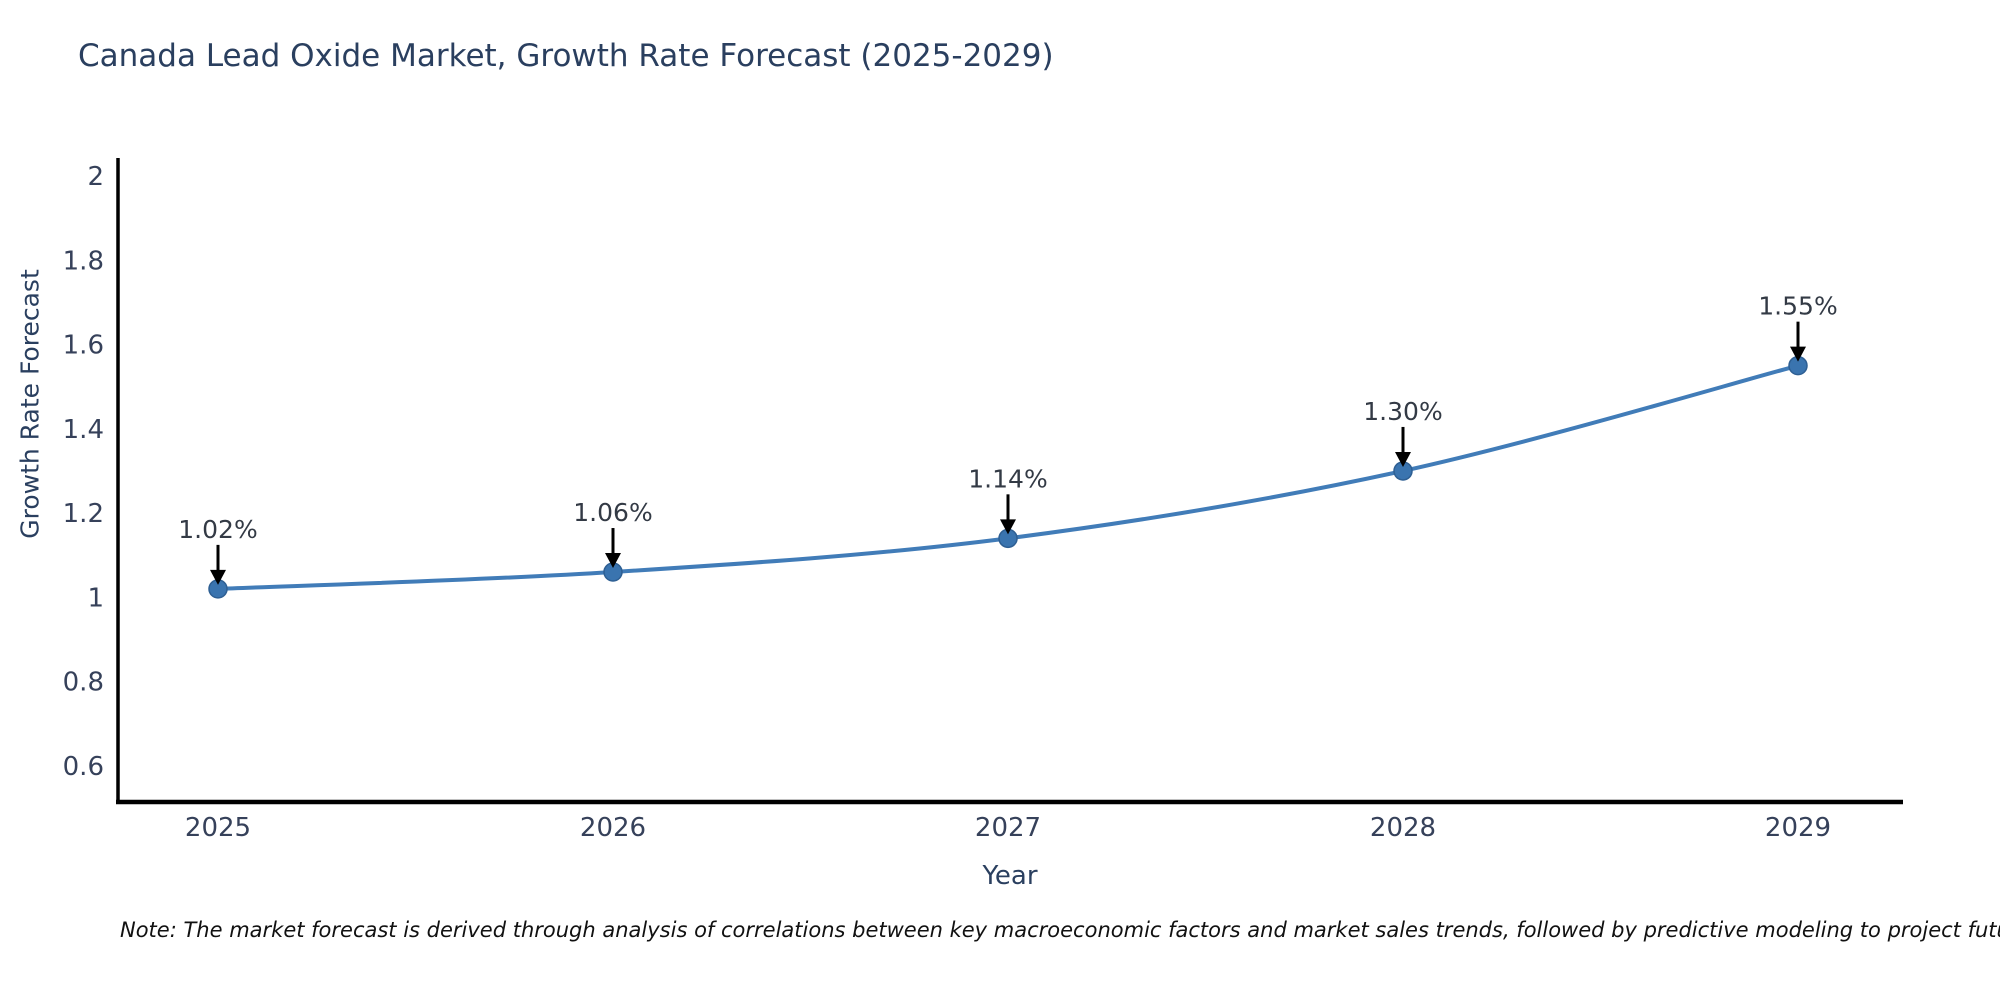 The width and height of the screenshot is (2000, 1000). I want to click on x-axis-title: Year, so click(1010, 876).